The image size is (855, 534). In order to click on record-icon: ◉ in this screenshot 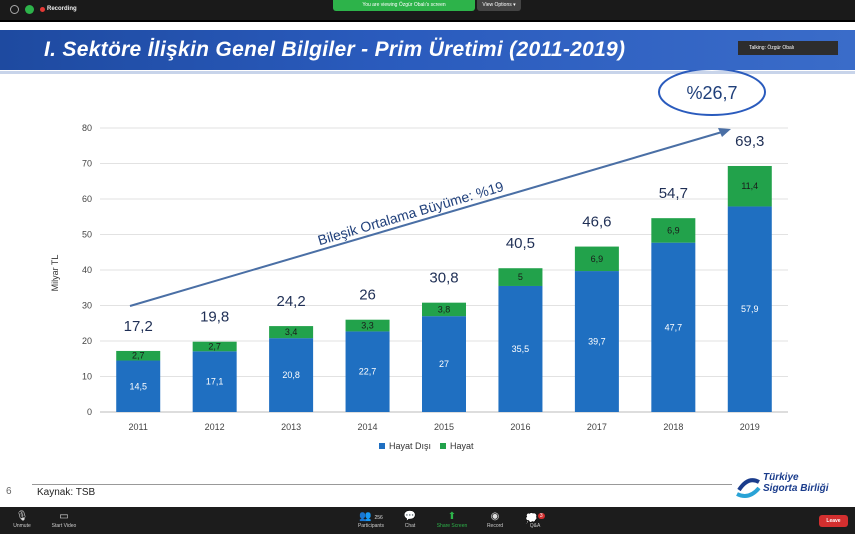, I will do `click(495, 516)`.